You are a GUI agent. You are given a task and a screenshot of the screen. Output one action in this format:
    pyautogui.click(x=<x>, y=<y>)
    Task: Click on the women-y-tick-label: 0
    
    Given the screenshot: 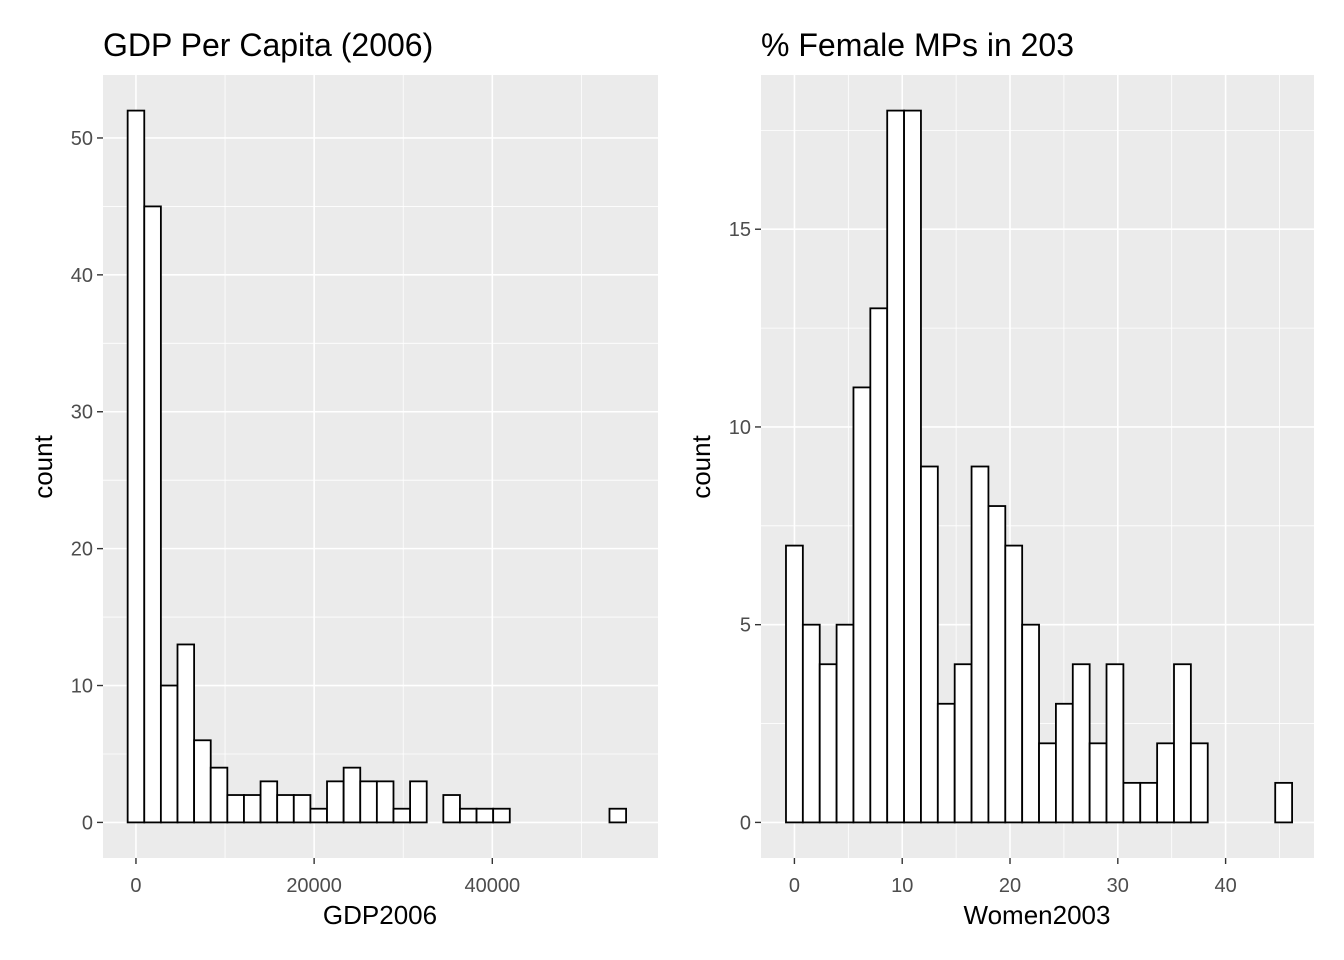 What is the action you would take?
    pyautogui.click(x=745, y=823)
    